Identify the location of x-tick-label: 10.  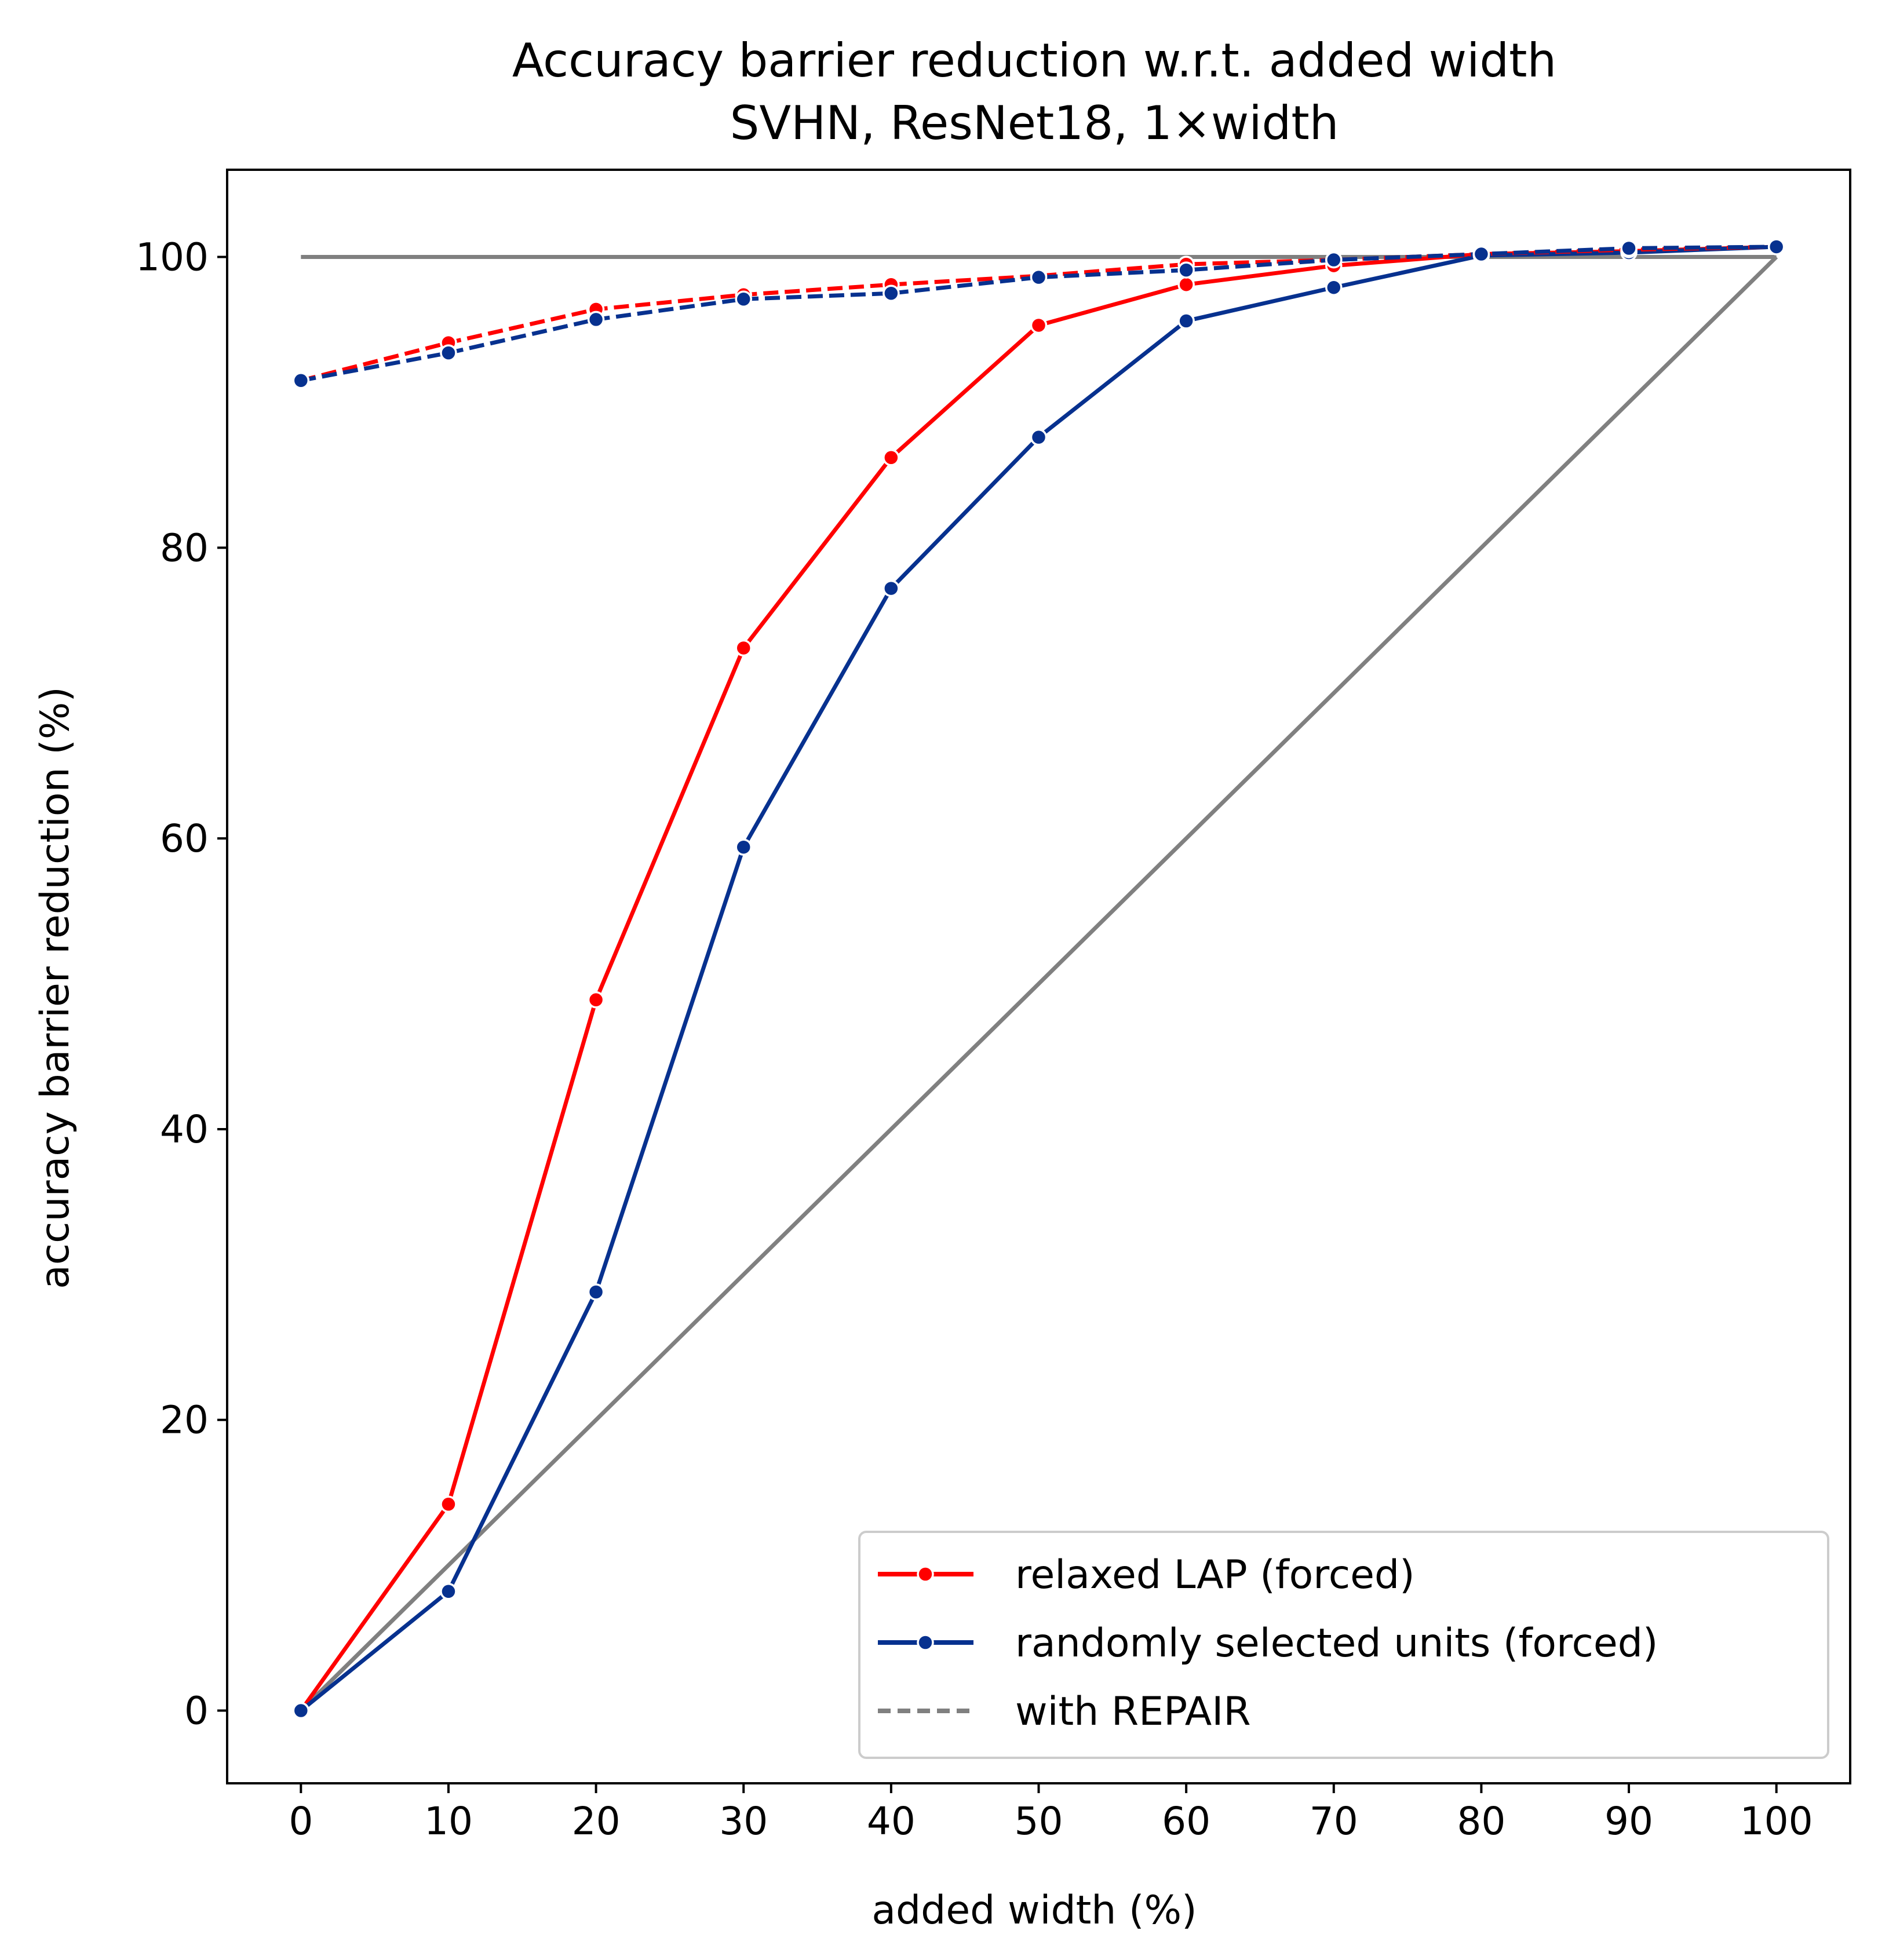
(448, 1821).